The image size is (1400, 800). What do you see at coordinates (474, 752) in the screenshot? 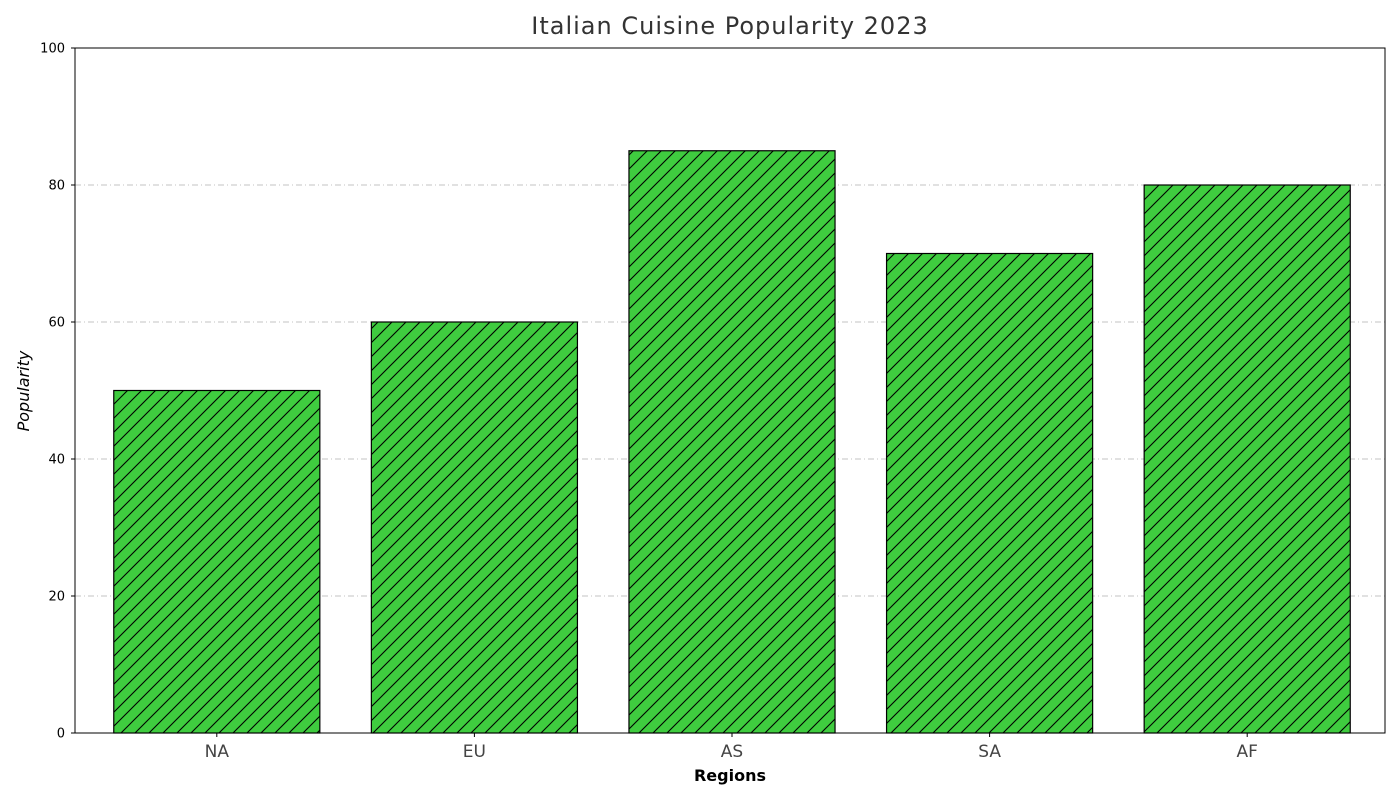
I see `x-tick-label: EU` at bounding box center [474, 752].